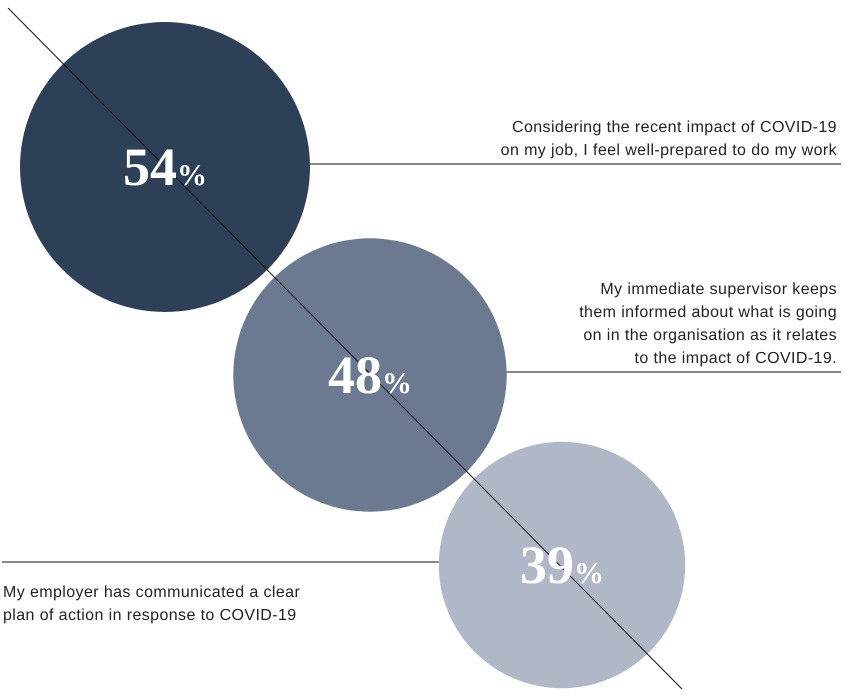  Describe the element at coordinates (370, 375) in the screenshot. I see `data-label: 48%` at that location.